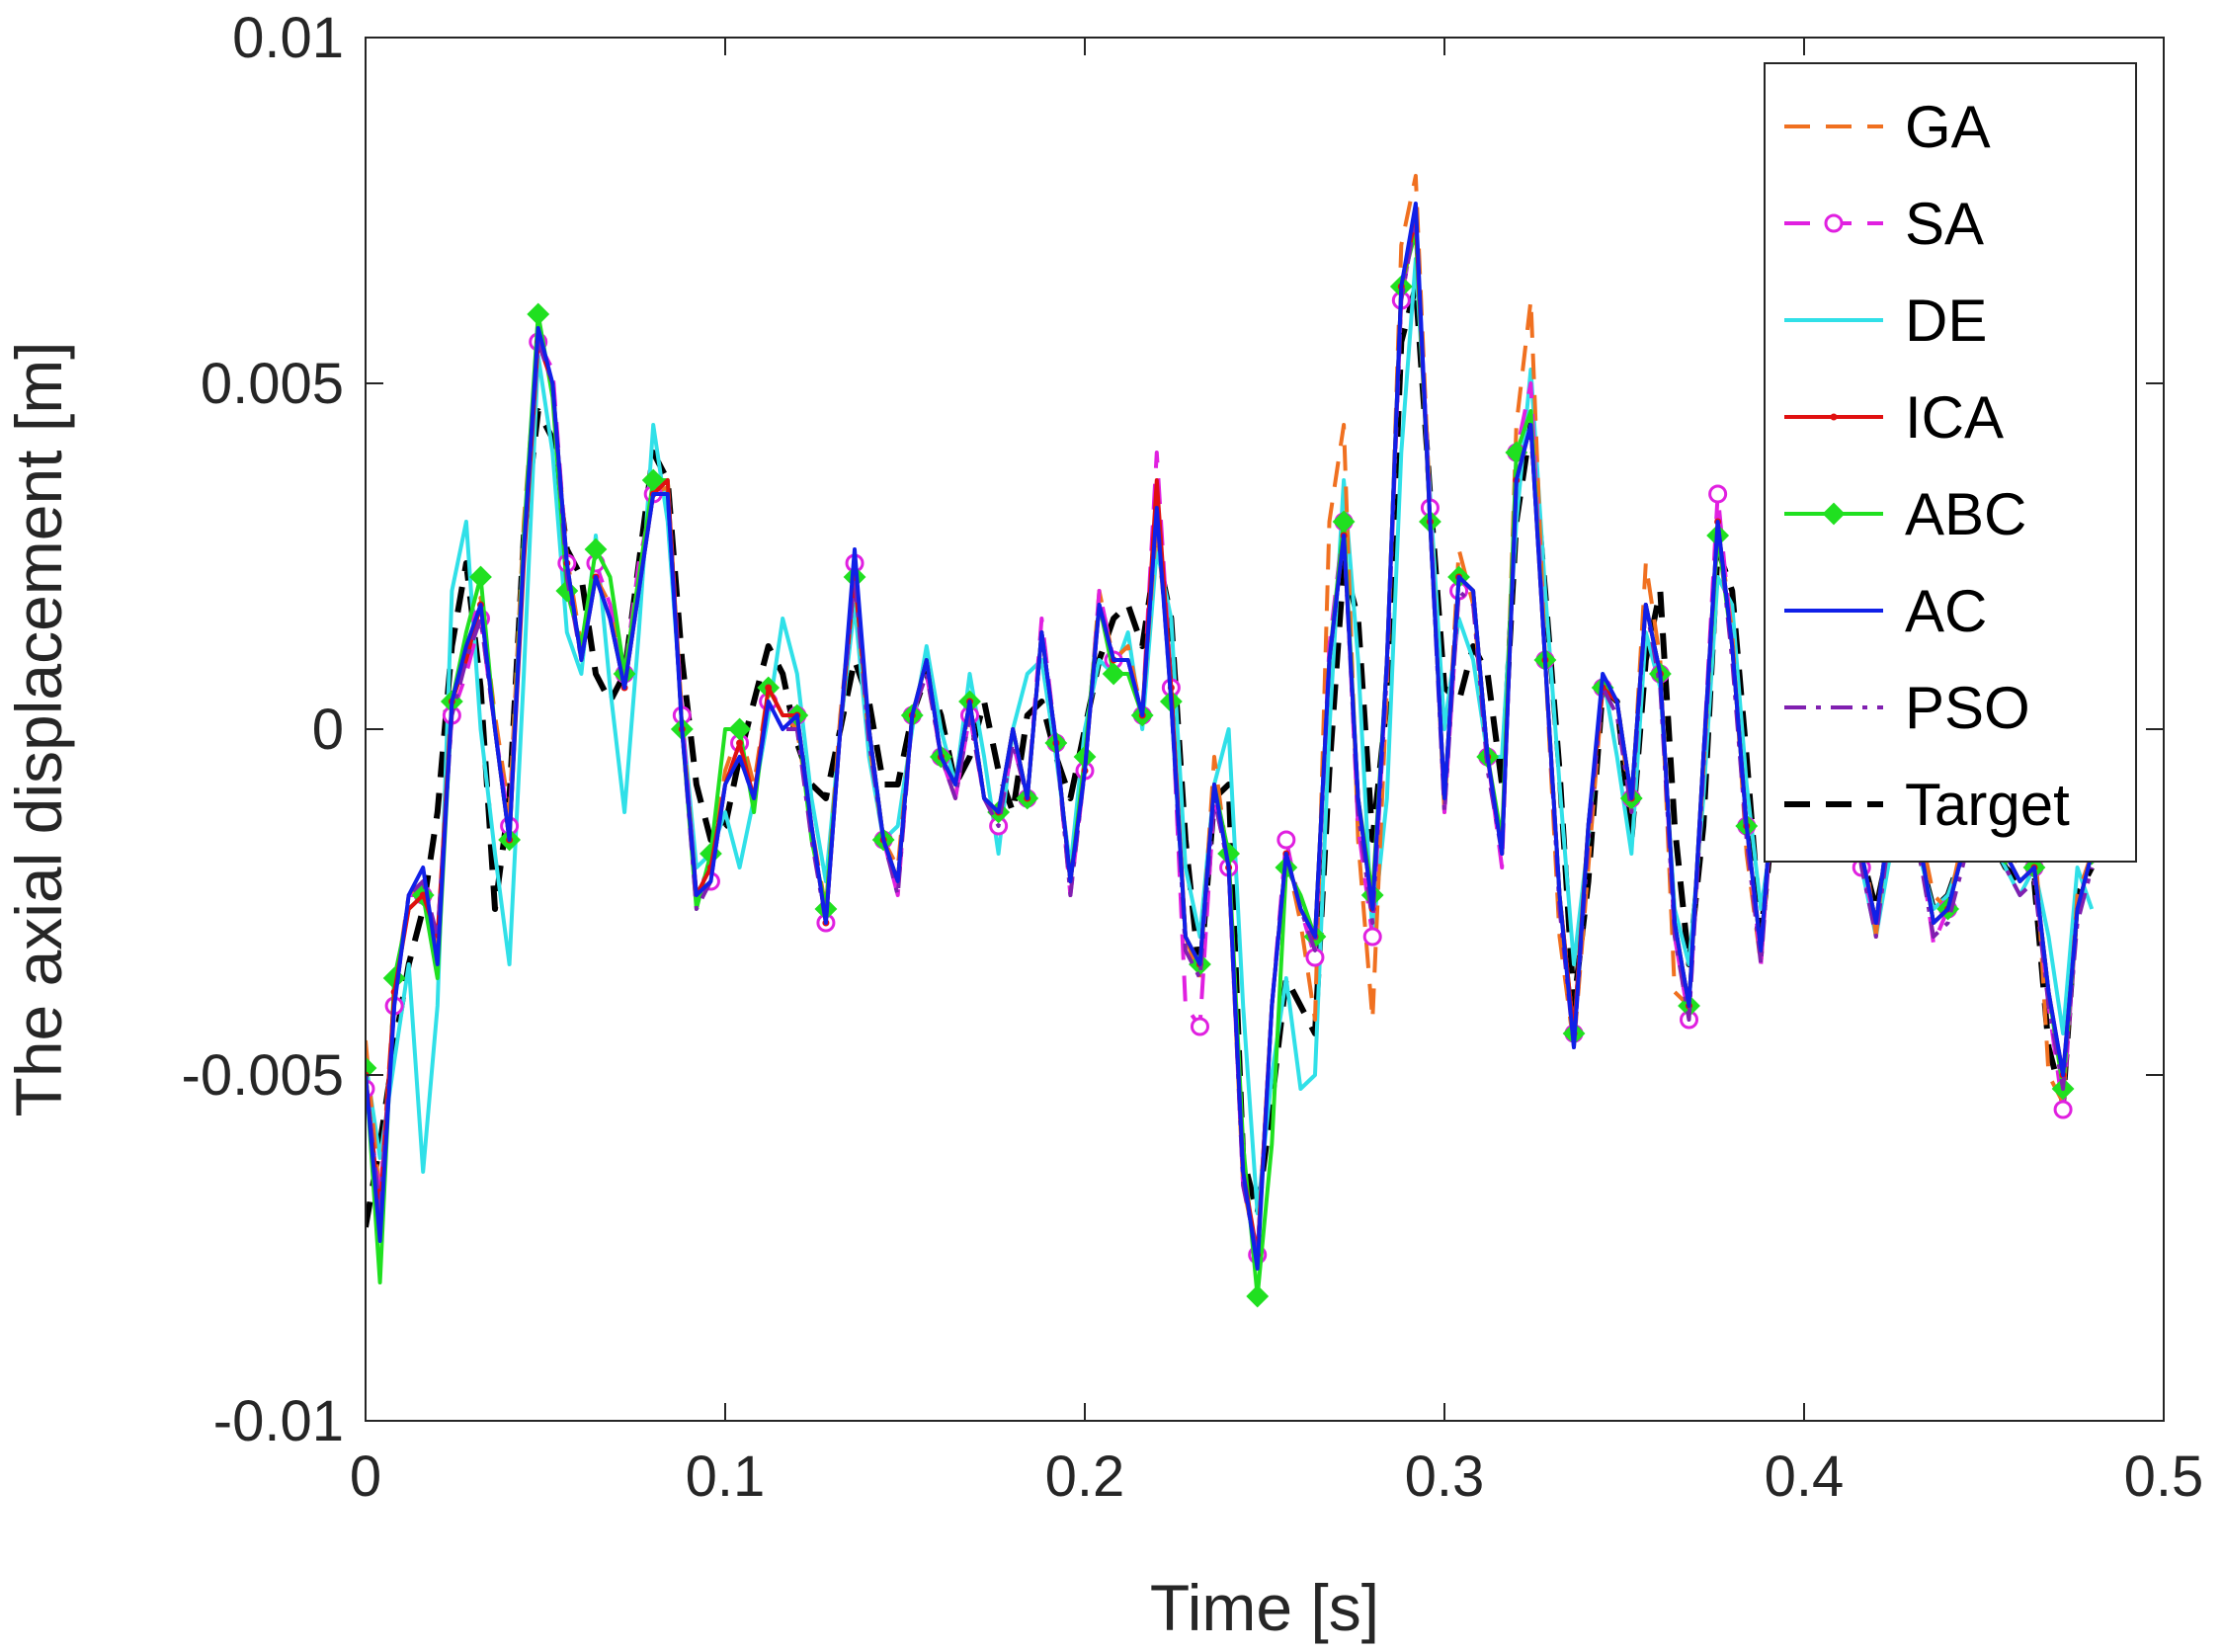  Describe the element at coordinates (1965, 514) in the screenshot. I see `legend-label: ABC` at that location.